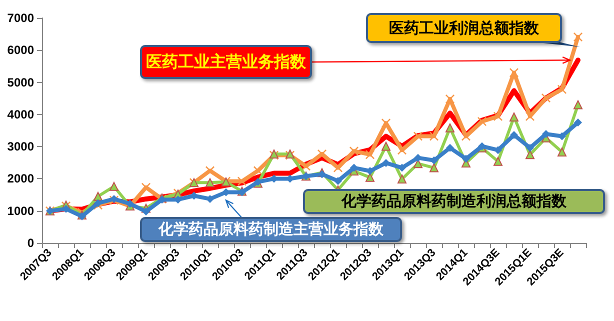 This screenshot has width=614, height=321. What do you see at coordinates (20, 18) in the screenshot?
I see `y-tick-label: 7000` at bounding box center [20, 18].